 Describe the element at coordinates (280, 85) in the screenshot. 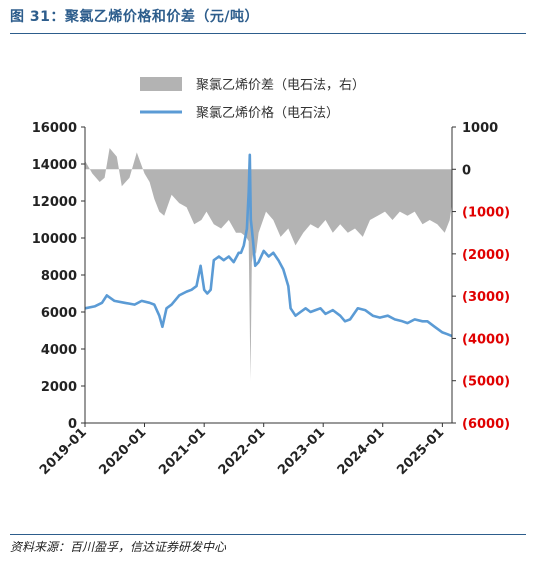

I see `legend-label-spread: 聚氯乙烯价差（电石法，右）` at that location.